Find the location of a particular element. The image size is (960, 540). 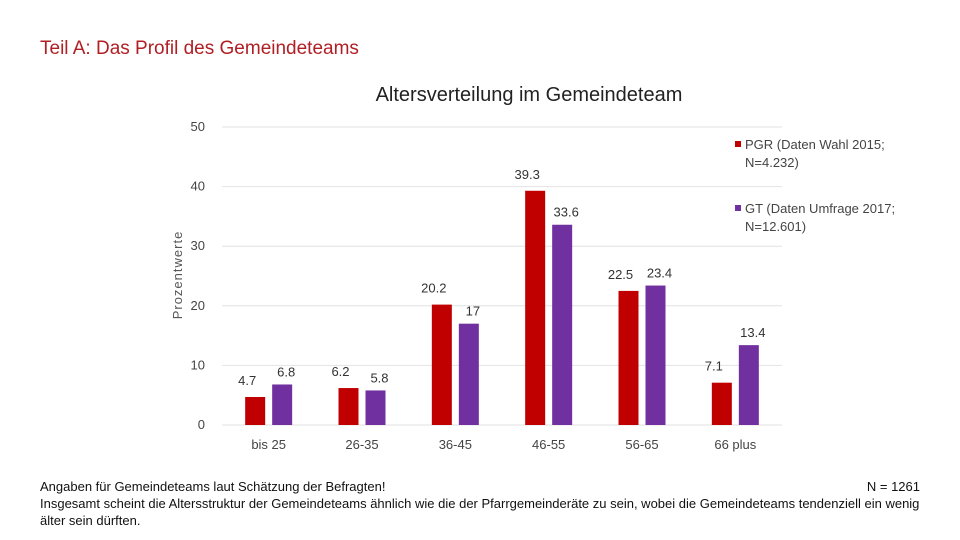

y-axis-label: Prozentwerte is located at coordinates (177, 275).